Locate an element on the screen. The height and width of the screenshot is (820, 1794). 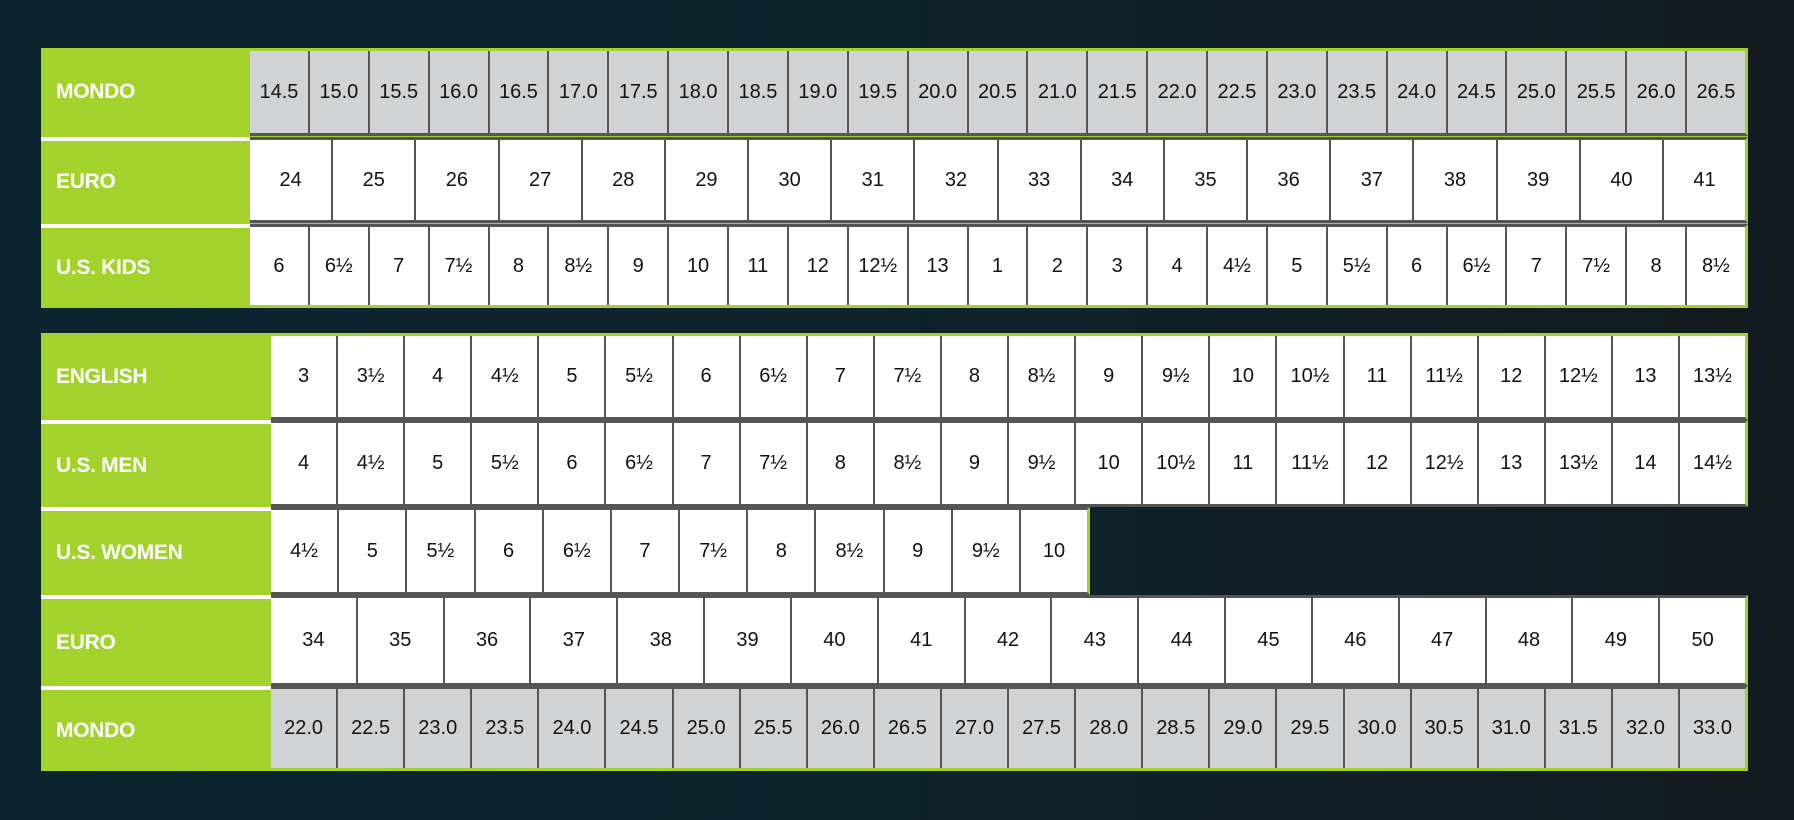
size-cell: 16.0 is located at coordinates (457, 92).